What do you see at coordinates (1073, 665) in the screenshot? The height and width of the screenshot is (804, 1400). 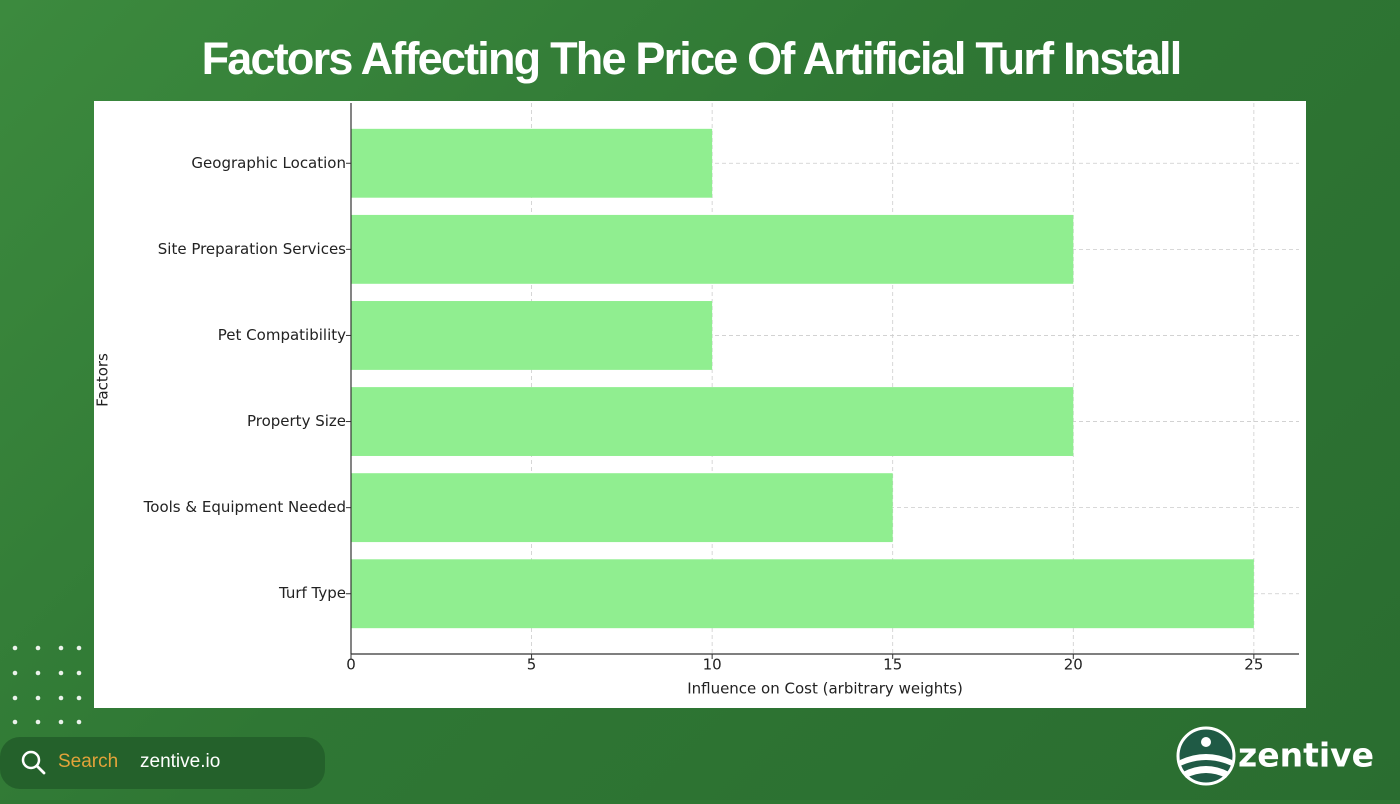 I see `x-tick-label: 20` at bounding box center [1073, 665].